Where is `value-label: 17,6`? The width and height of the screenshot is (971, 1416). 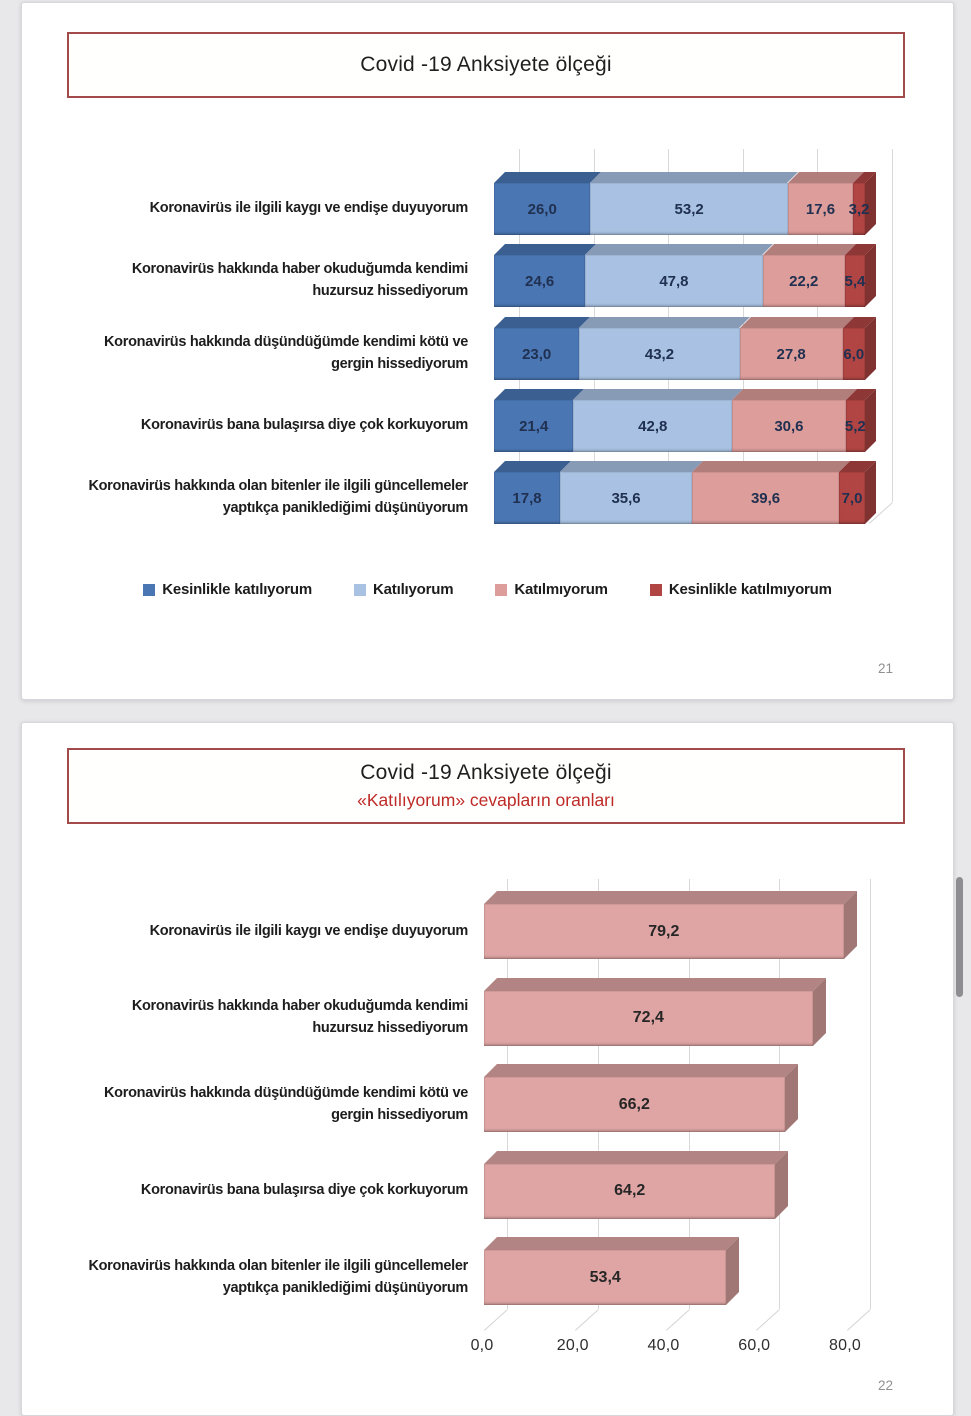 value-label: 17,6 is located at coordinates (820, 209).